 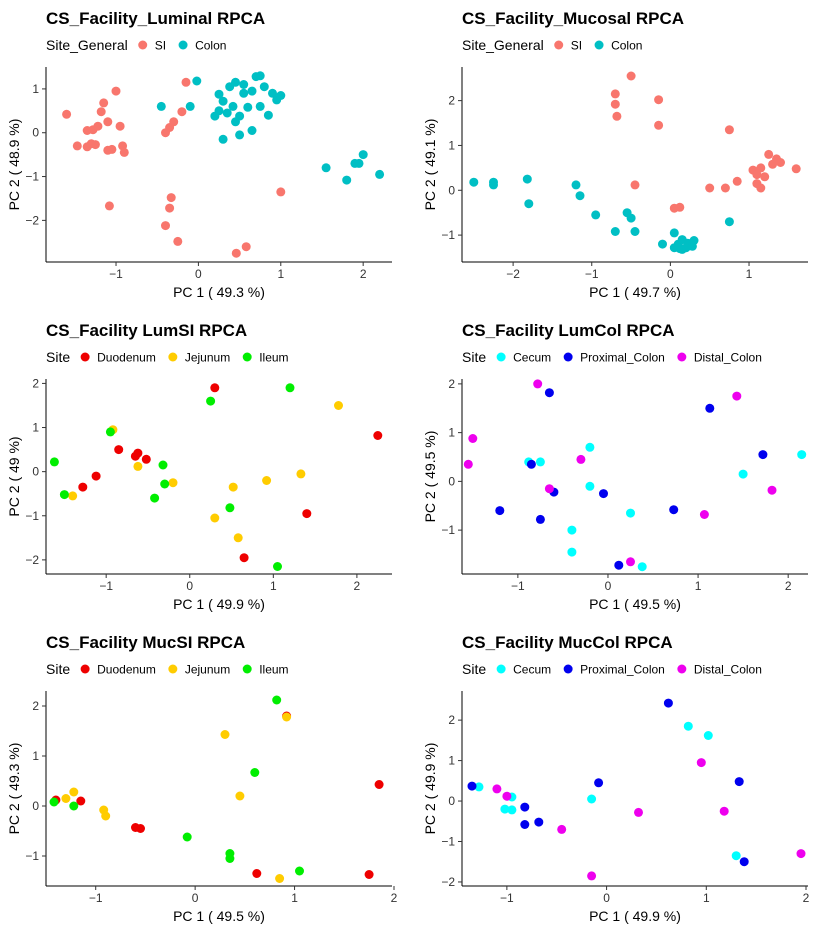 I want to click on legend-label: Distal_Colon, so click(x=728, y=670).